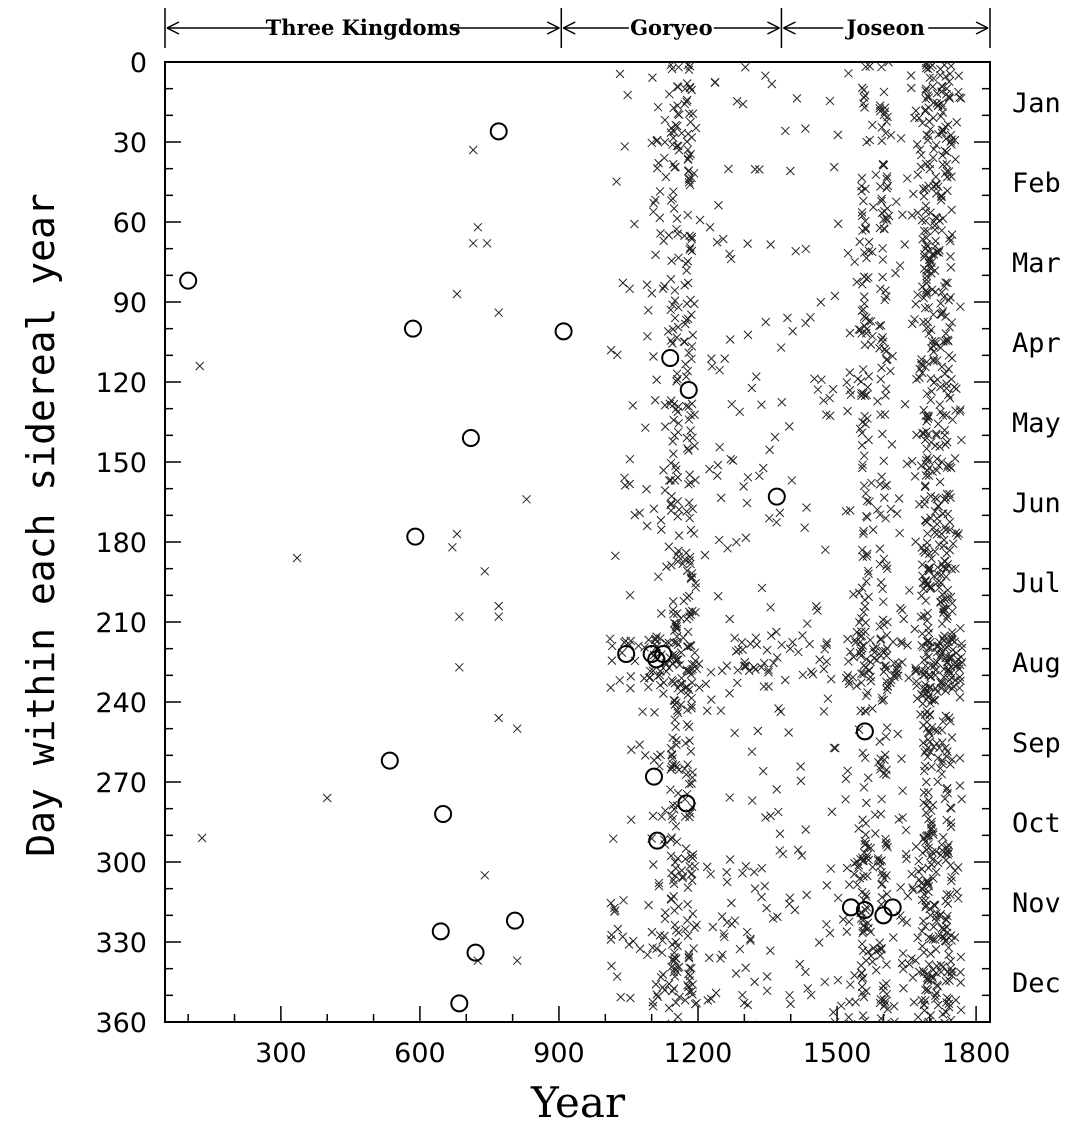 The width and height of the screenshot is (1084, 1127). Describe the element at coordinates (1036, 103) in the screenshot. I see `month-label: Jan` at that location.